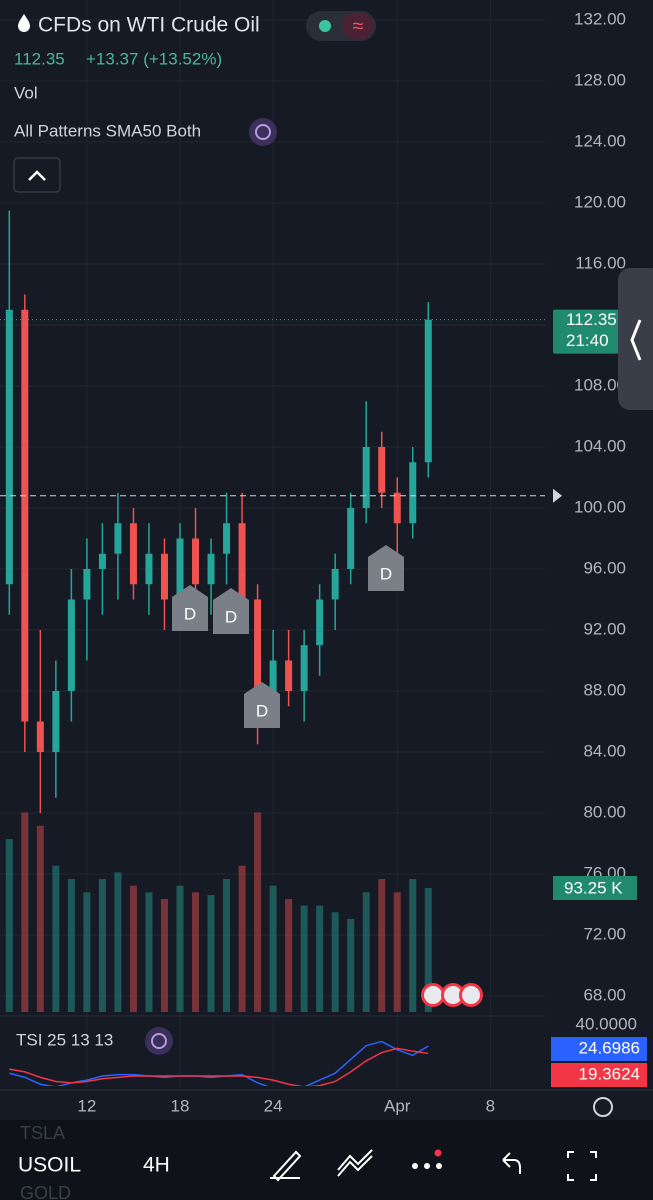  What do you see at coordinates (64, 1039) in the screenshot?
I see `tsi-legend: TSI 25 13 13` at bounding box center [64, 1039].